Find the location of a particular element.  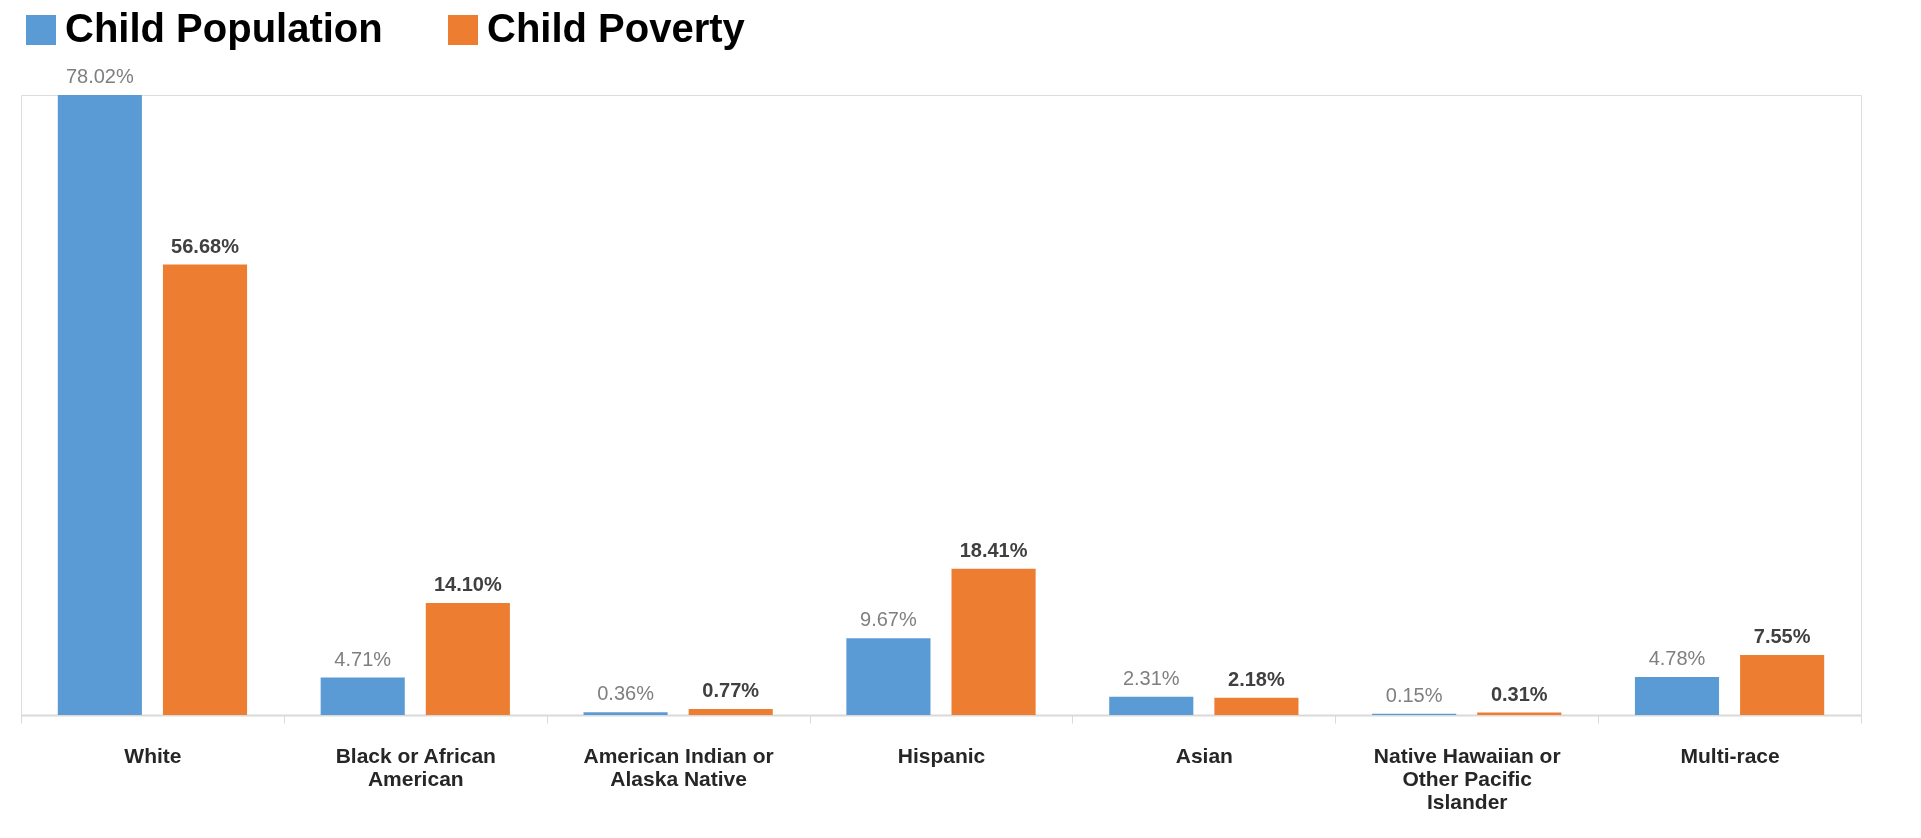

x-tick-label: Native Hawaiian or Other Pacific Islander is located at coordinates (1467, 778).